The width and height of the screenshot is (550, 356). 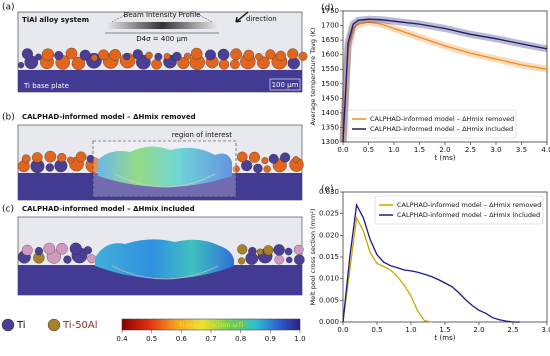 I want to click on panel-label: (b), so click(x=8, y=118).